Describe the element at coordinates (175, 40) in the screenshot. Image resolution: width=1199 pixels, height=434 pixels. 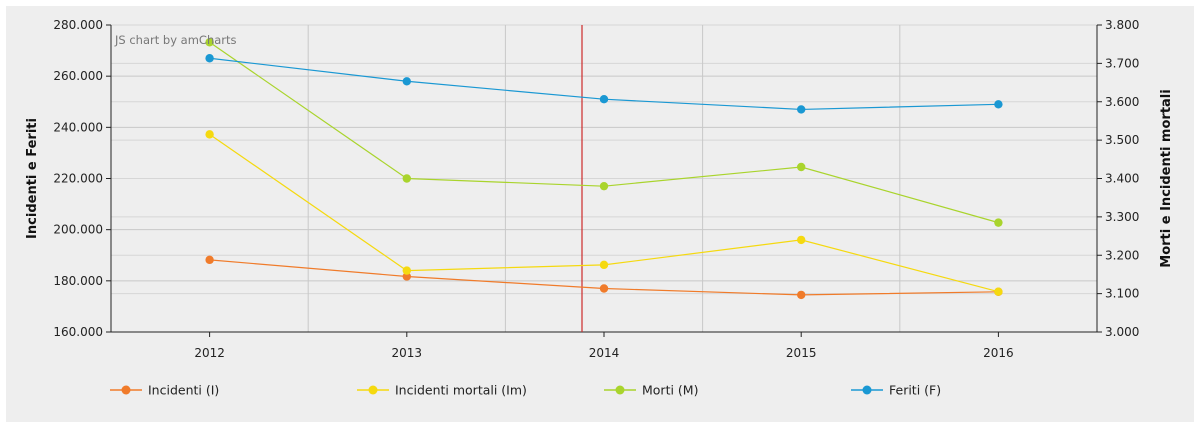
I see `chart-credit: JS chart by amCharts` at that location.